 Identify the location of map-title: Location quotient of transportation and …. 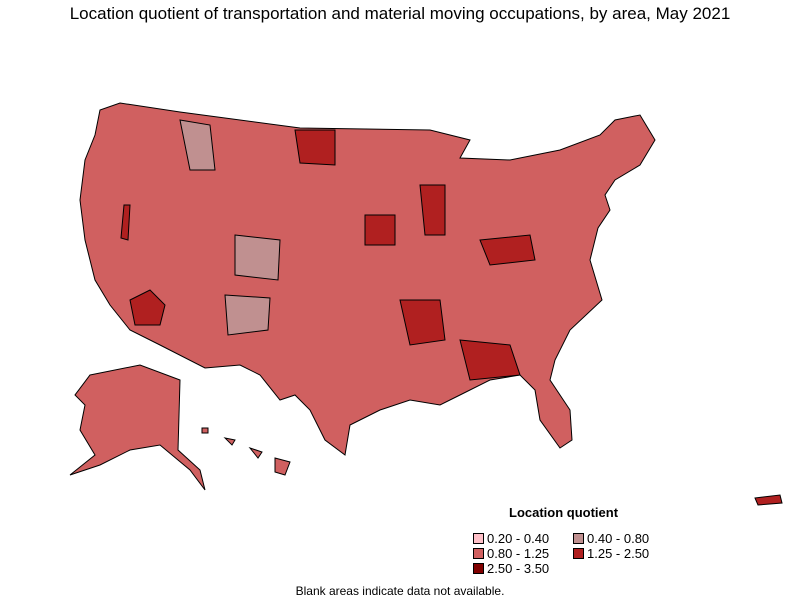
(400, 13).